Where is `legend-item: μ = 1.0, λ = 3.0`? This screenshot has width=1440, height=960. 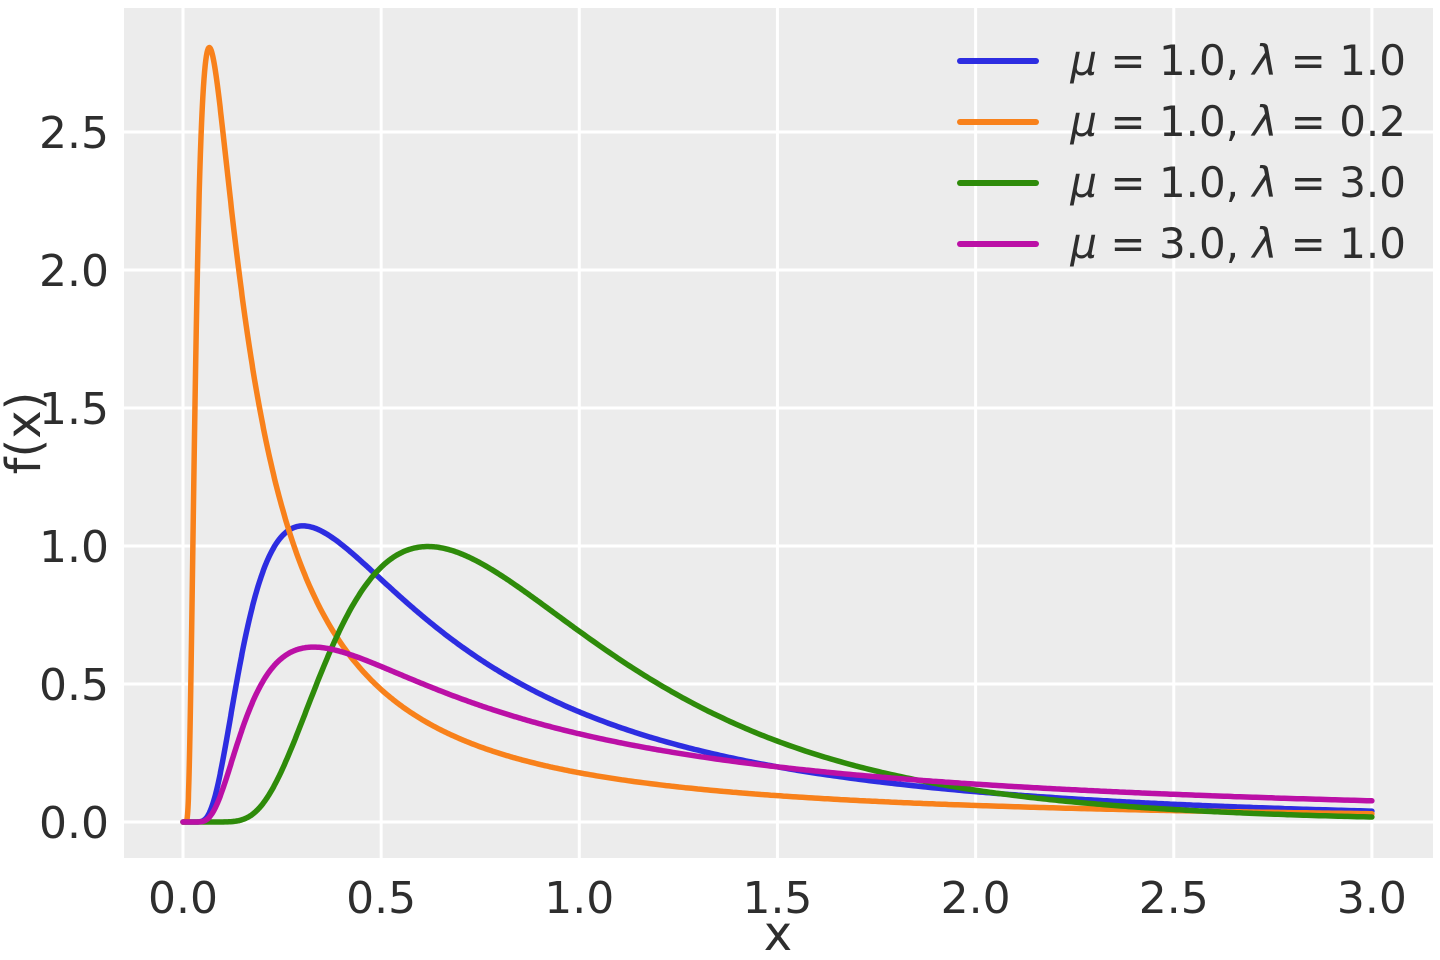 legend-item: μ = 1.0, λ = 3.0 is located at coordinates (1181, 182).